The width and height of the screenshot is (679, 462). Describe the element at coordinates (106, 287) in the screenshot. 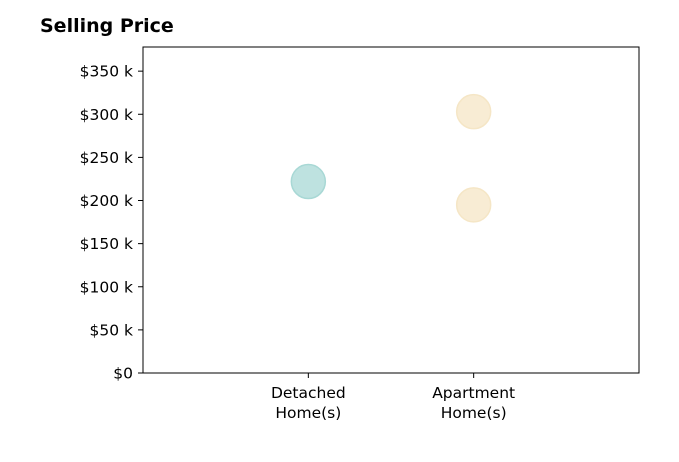

I see `y-tick-label: $100 k` at that location.